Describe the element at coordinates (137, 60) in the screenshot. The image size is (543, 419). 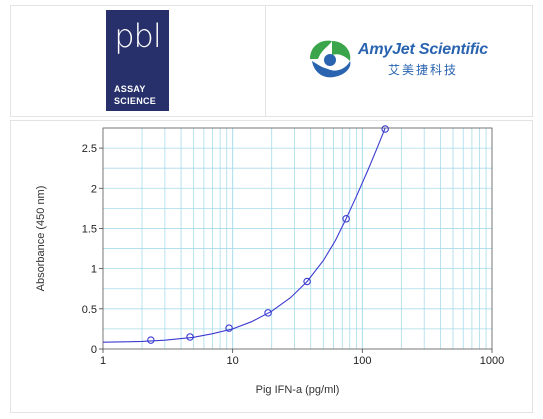
I see `pbl-assay-science-logo: pbl ASSAY SCIENCE` at that location.